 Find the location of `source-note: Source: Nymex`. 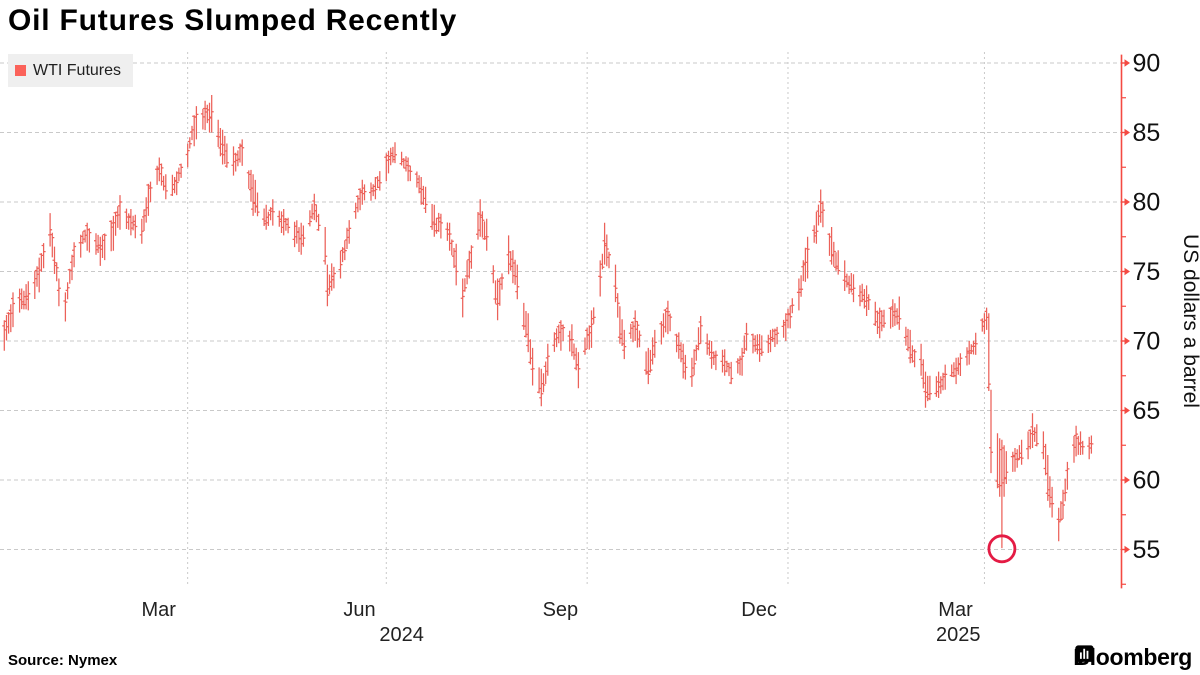

source-note: Source: Nymex is located at coordinates (63, 660).